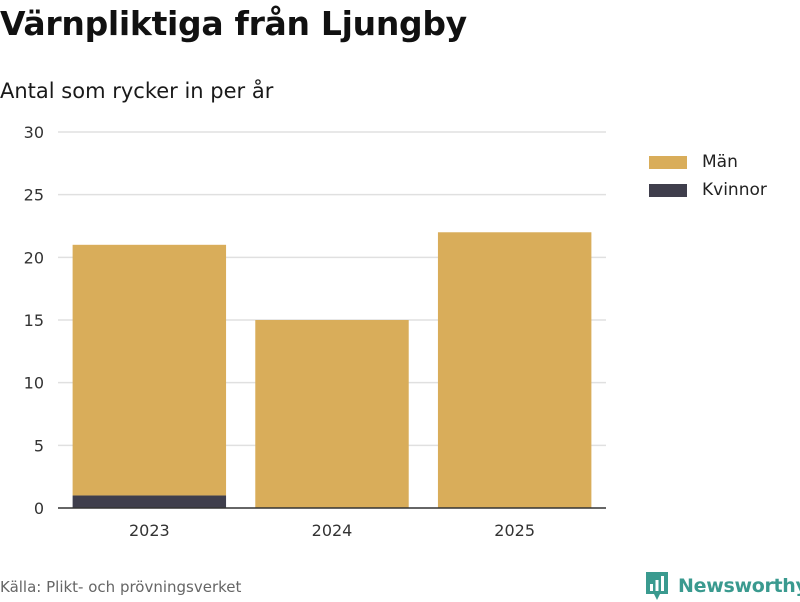 The height and width of the screenshot is (602, 800). Describe the element at coordinates (149, 530) in the screenshot. I see `x-tick-label-2023: 2023` at that location.